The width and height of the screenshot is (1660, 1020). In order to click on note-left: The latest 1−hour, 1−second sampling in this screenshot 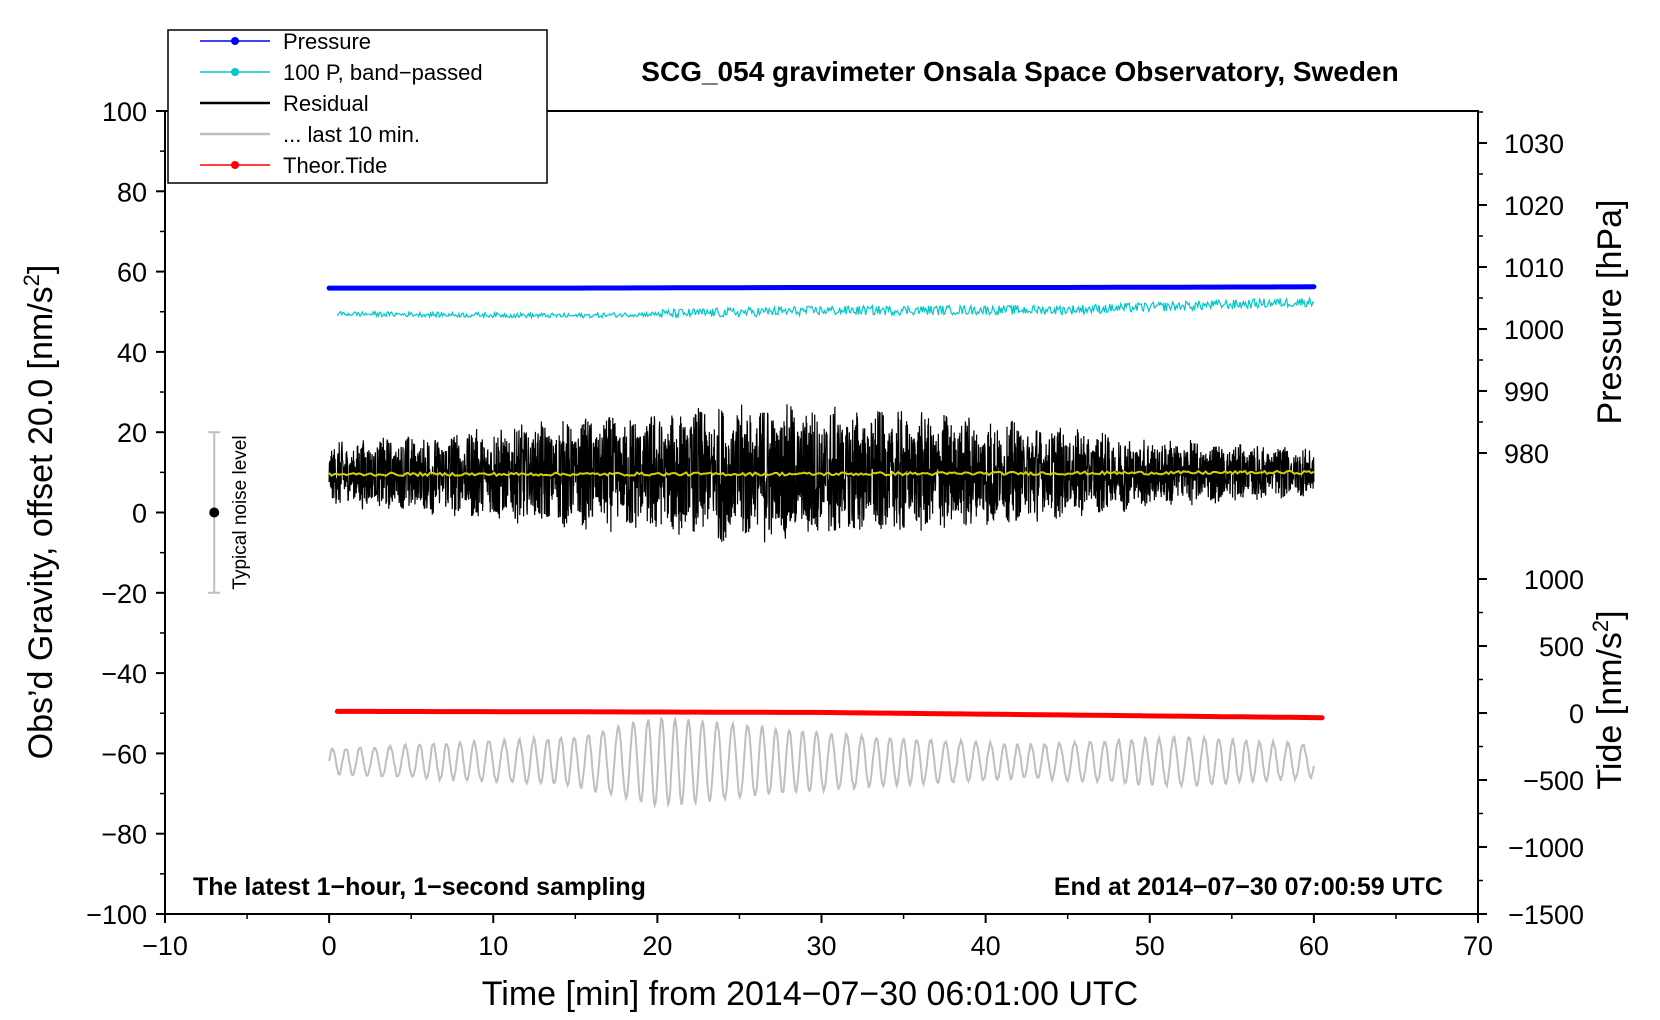, I will do `click(419, 887)`.